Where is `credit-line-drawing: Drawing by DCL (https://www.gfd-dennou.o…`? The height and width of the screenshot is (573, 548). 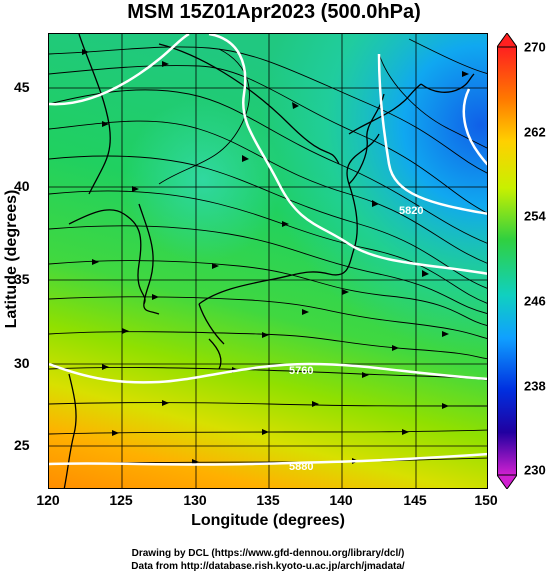 credit-line-drawing: Drawing by DCL (https://www.gfd-dennou.o… is located at coordinates (268, 553).